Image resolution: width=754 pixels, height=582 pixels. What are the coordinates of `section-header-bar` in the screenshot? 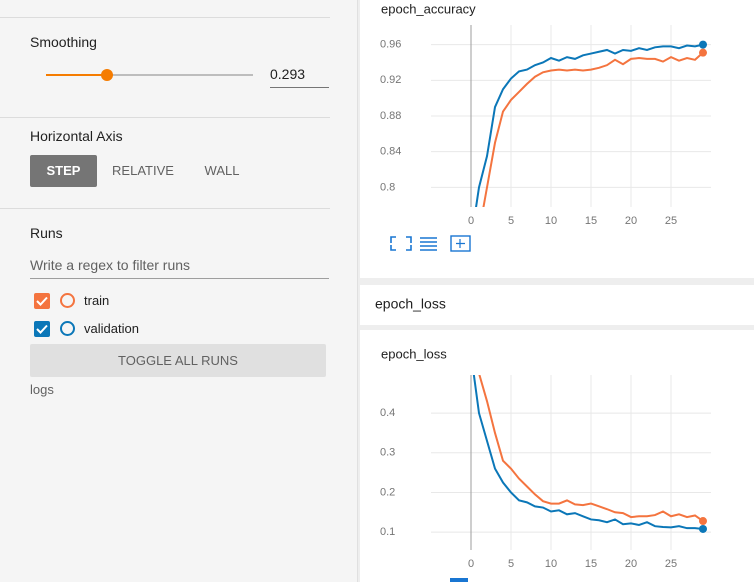 It's located at (557, 305).